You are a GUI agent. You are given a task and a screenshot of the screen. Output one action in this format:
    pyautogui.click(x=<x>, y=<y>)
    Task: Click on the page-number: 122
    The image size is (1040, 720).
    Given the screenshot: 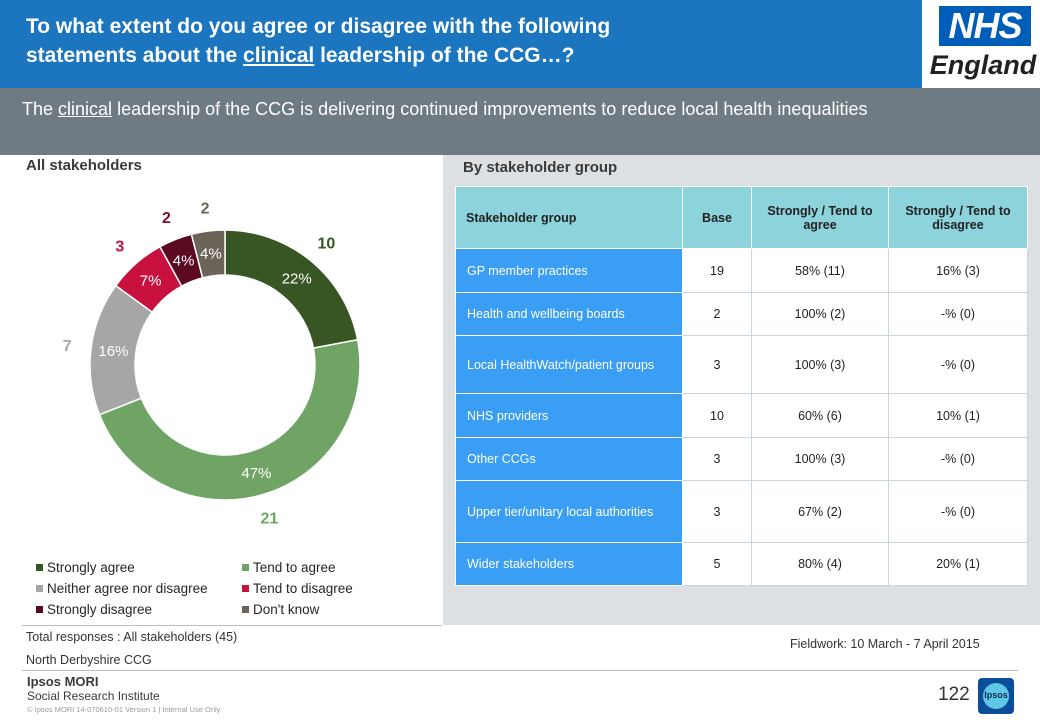 What is the action you would take?
    pyautogui.click(x=954, y=694)
    